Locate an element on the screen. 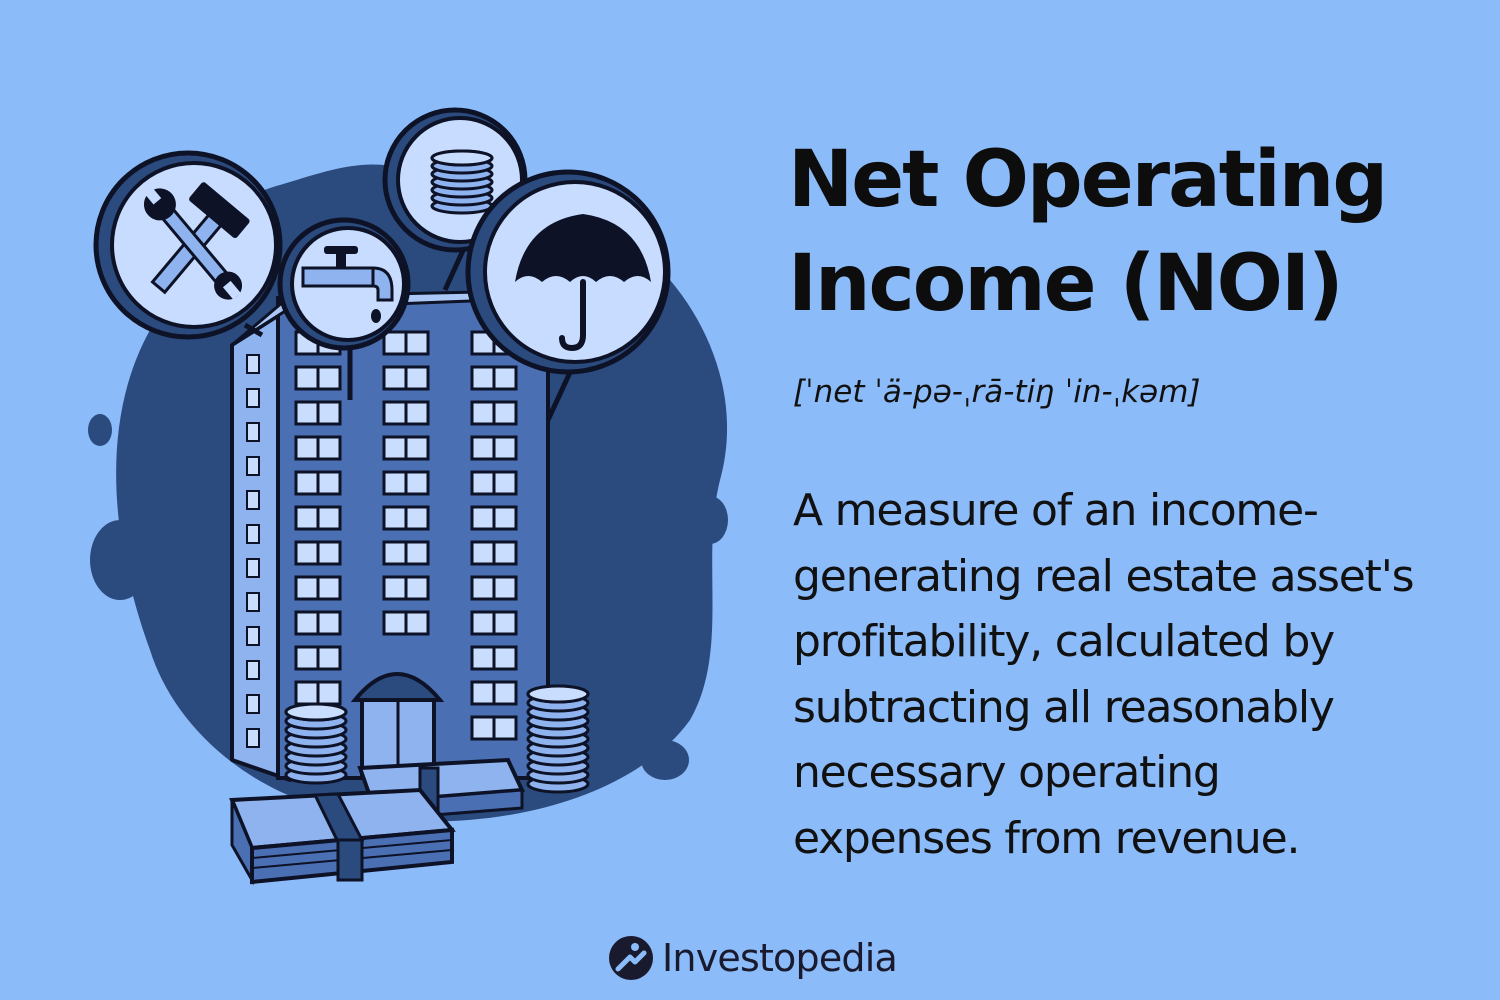 This screenshot has width=1500, height=1000. page-title: Net Operating Income (NOI) is located at coordinates (1133, 232).